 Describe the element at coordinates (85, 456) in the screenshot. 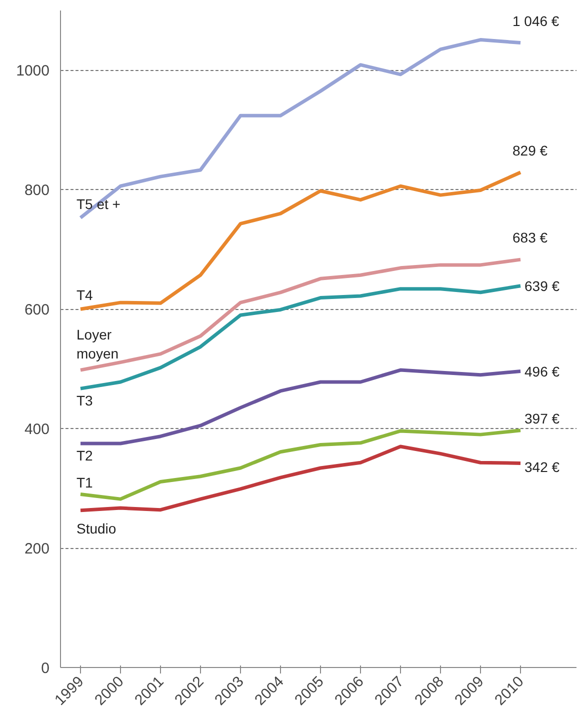

I see `series-label: T2` at that location.